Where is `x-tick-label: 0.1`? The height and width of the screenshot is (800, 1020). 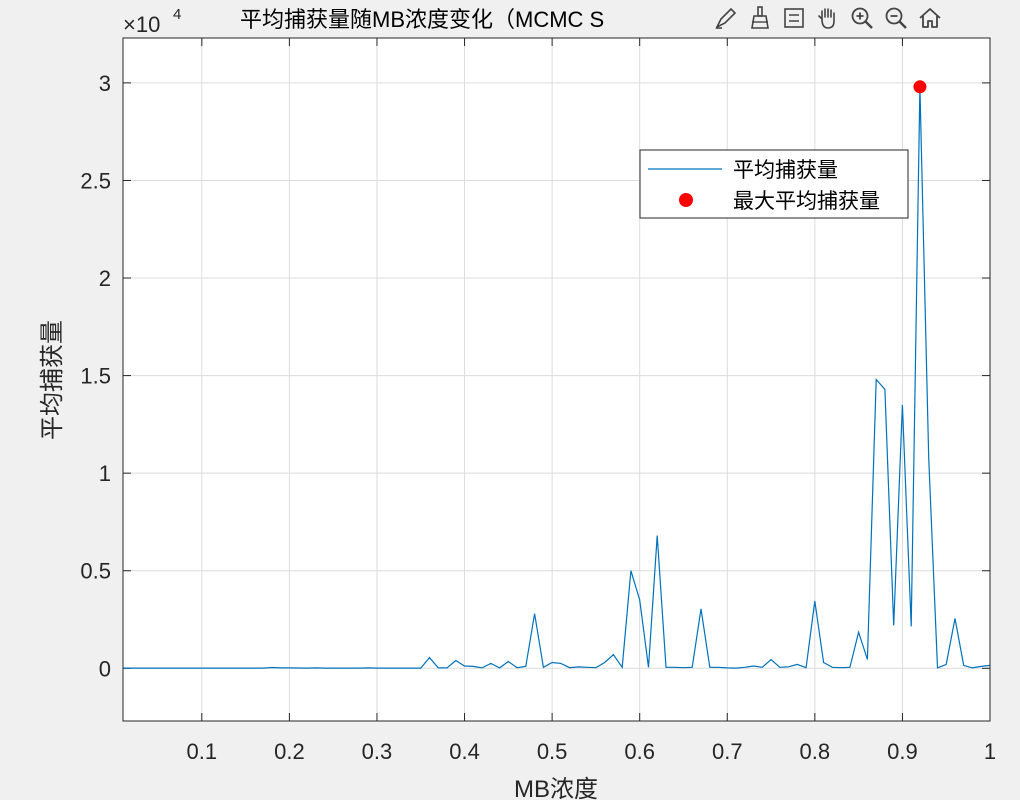 x-tick-label: 0.1 is located at coordinates (202, 751).